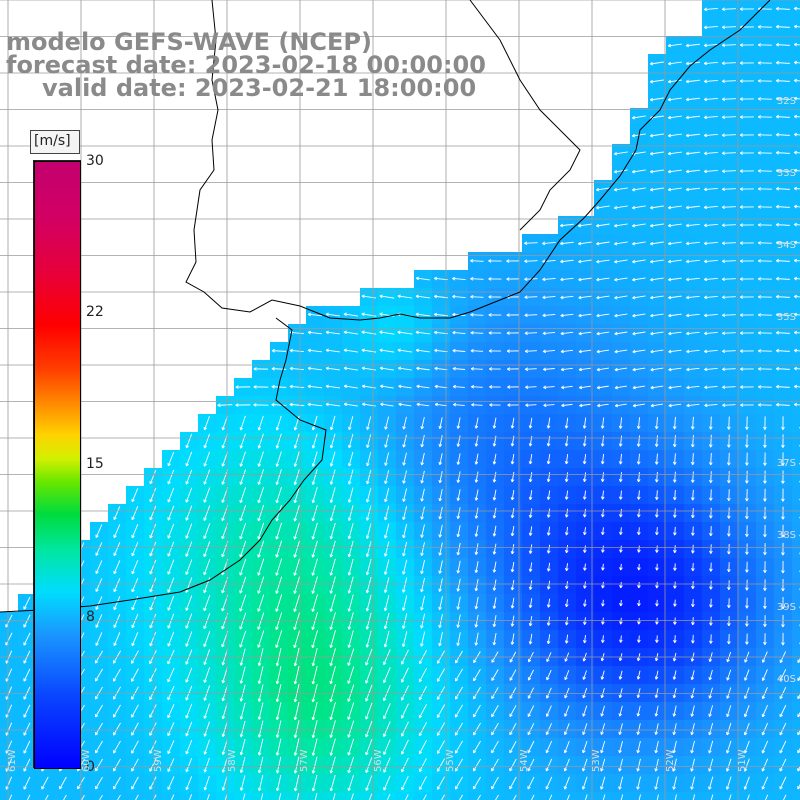 The image size is (800, 800). I want to click on valid-date: valid date: 2023-02-21 18:00:00, so click(259, 88).